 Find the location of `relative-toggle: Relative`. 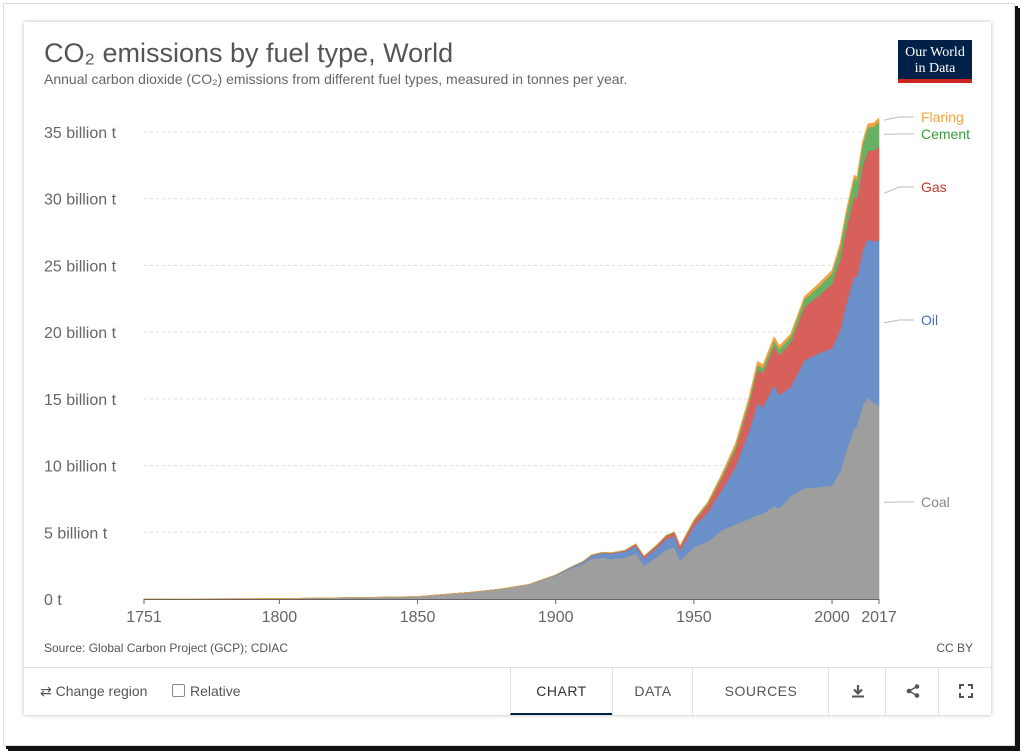

relative-toggle: Relative is located at coordinates (206, 691).